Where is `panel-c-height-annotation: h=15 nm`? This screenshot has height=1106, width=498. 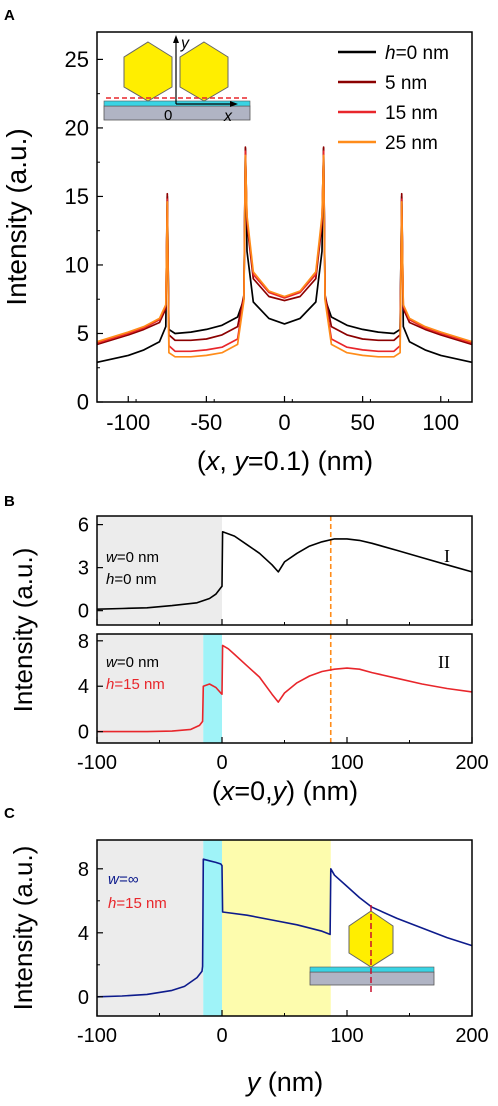 panel-c-height-annotation: h=15 nm is located at coordinates (137, 903).